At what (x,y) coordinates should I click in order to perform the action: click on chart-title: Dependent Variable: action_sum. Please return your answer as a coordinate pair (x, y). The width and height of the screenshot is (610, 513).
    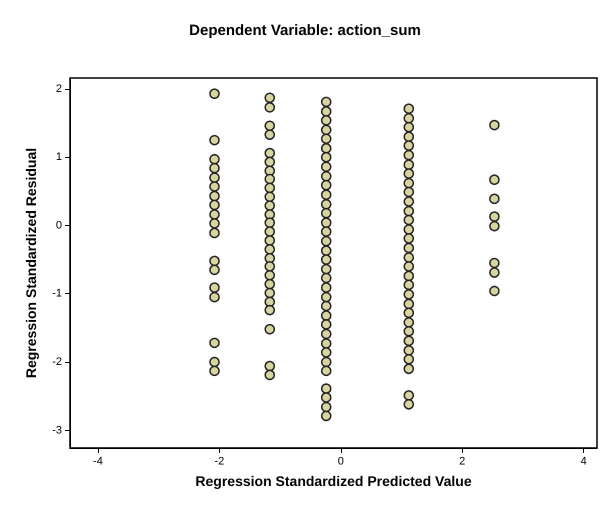
    Looking at the image, I should click on (305, 30).